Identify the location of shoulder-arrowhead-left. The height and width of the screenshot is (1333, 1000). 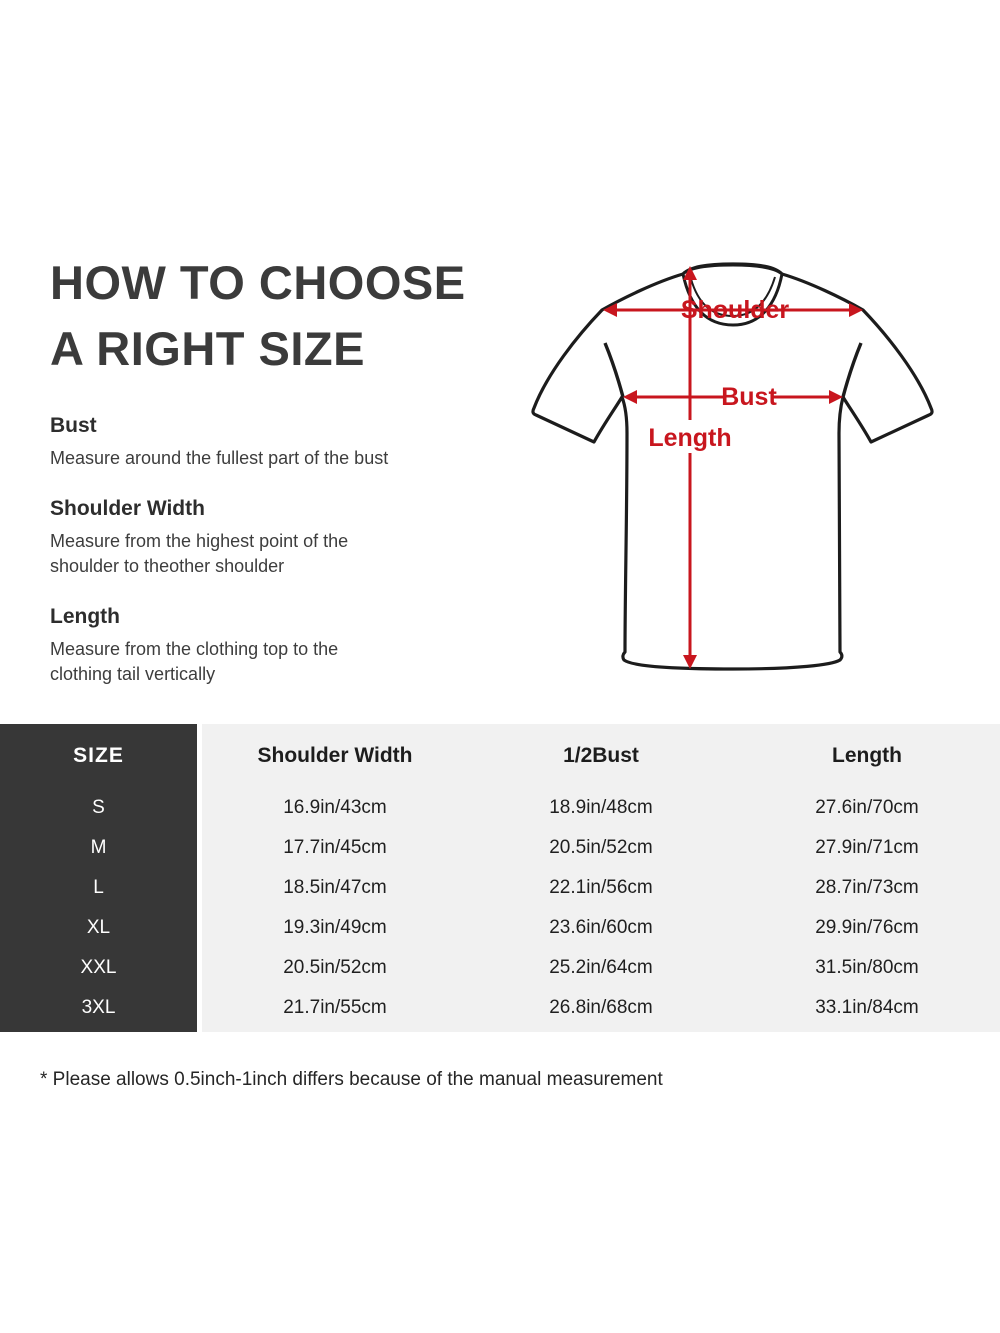
(610, 310).